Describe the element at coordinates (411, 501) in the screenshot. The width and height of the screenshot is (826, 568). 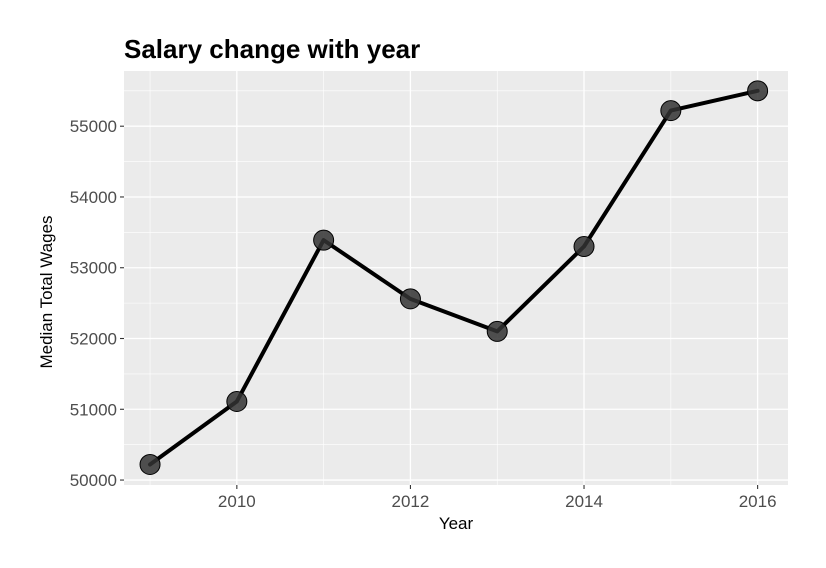
I see `x-tick-label: 2012` at that location.